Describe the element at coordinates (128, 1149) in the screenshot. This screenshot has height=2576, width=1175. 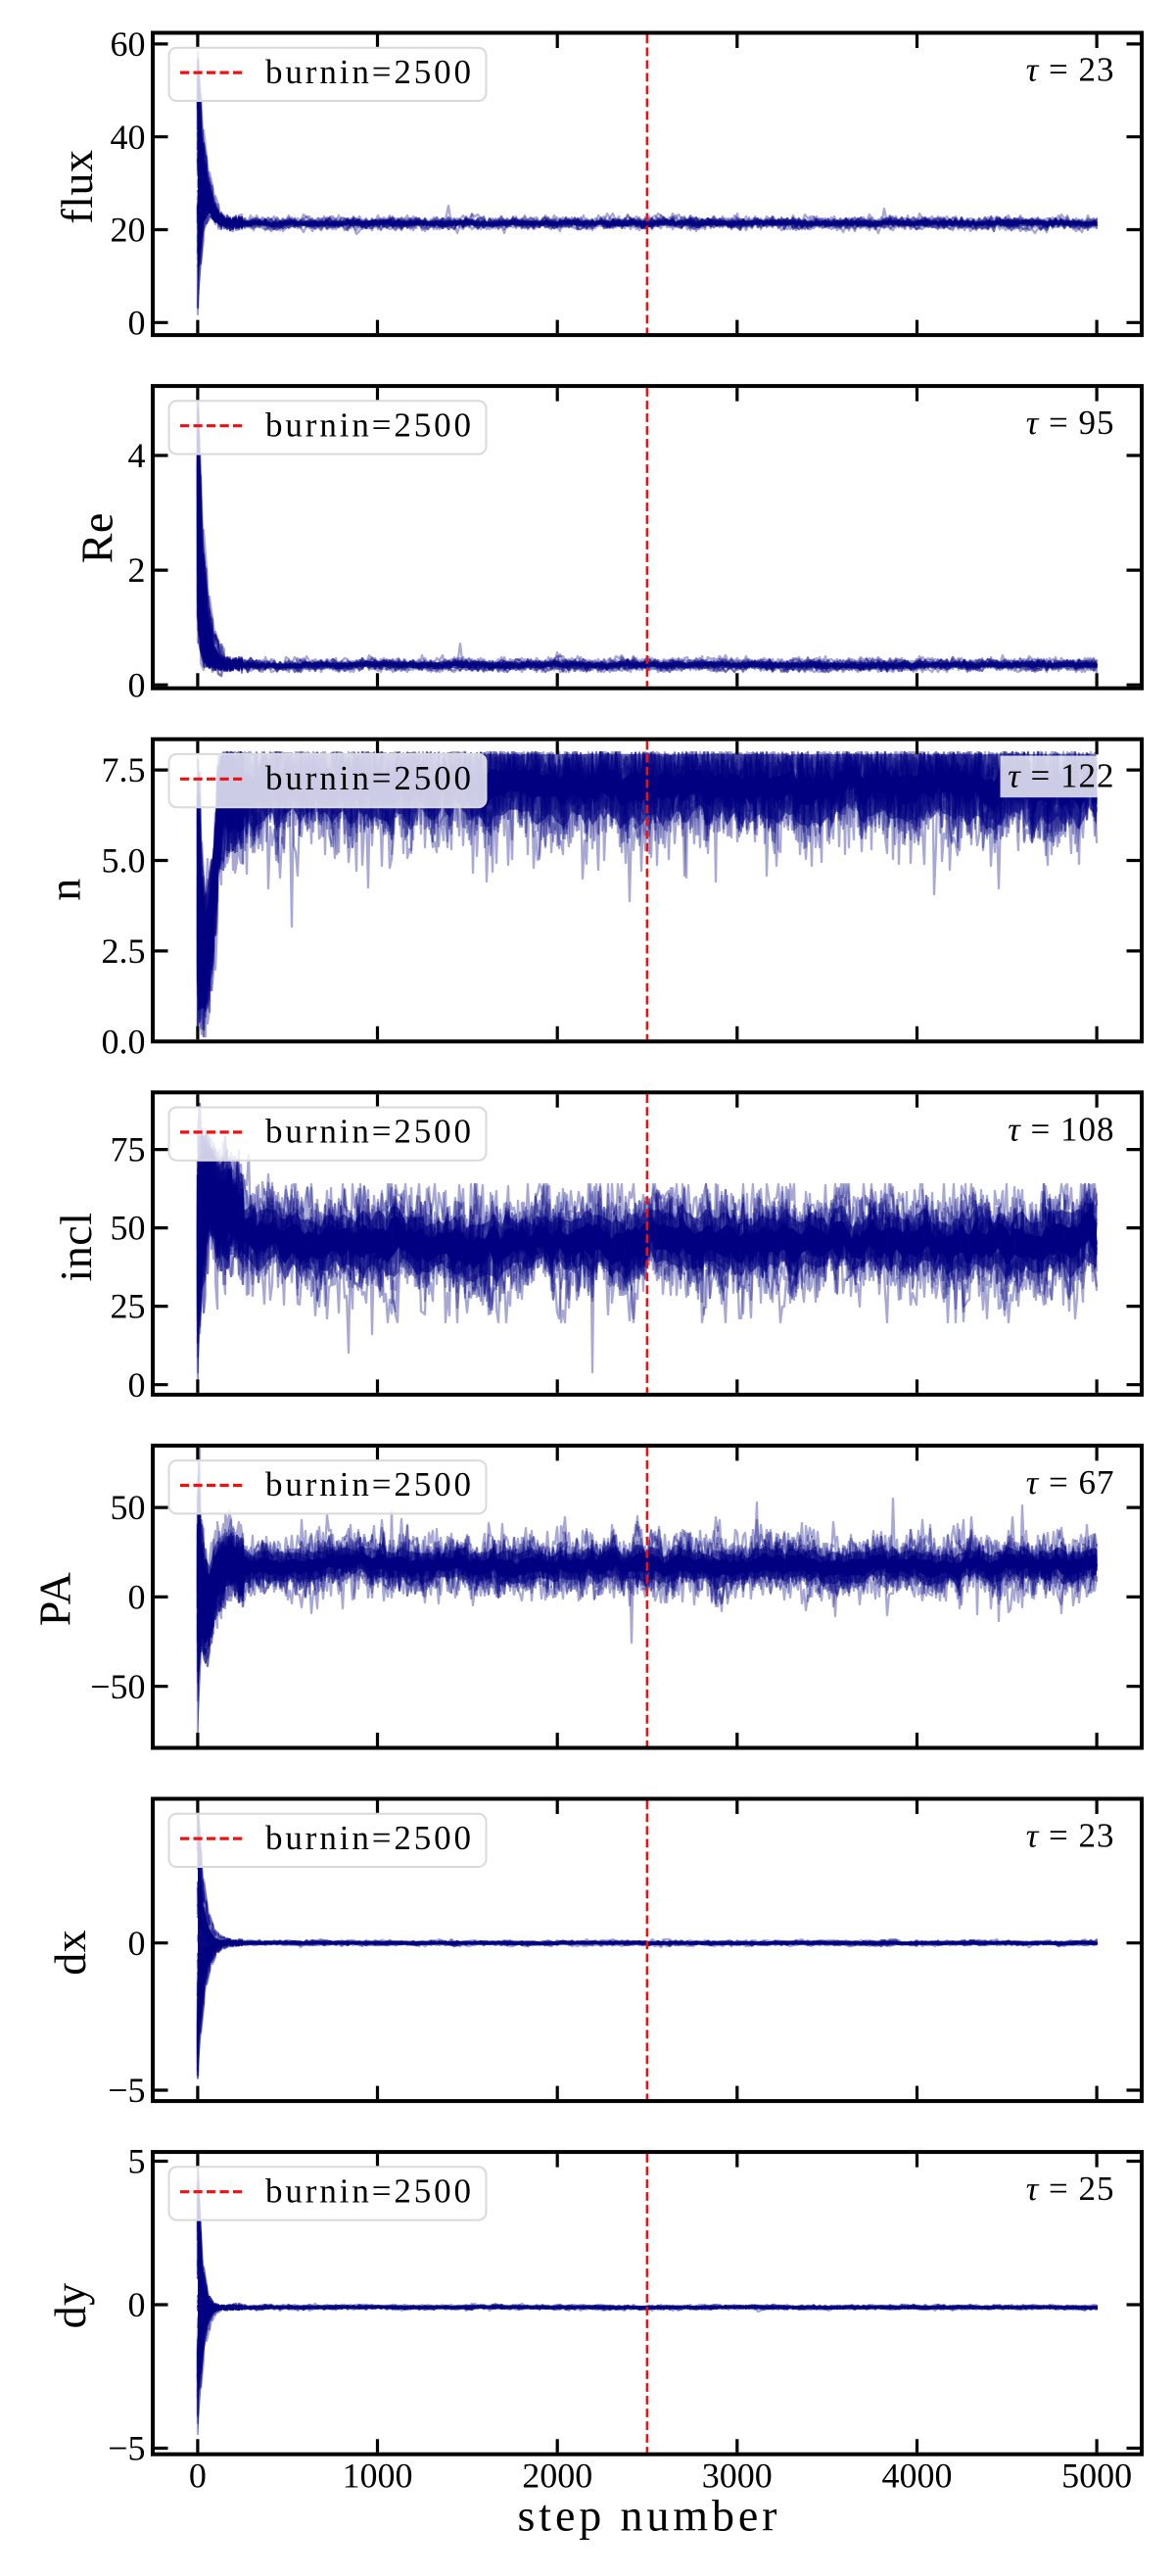
I see `svg-text: 75` at that location.